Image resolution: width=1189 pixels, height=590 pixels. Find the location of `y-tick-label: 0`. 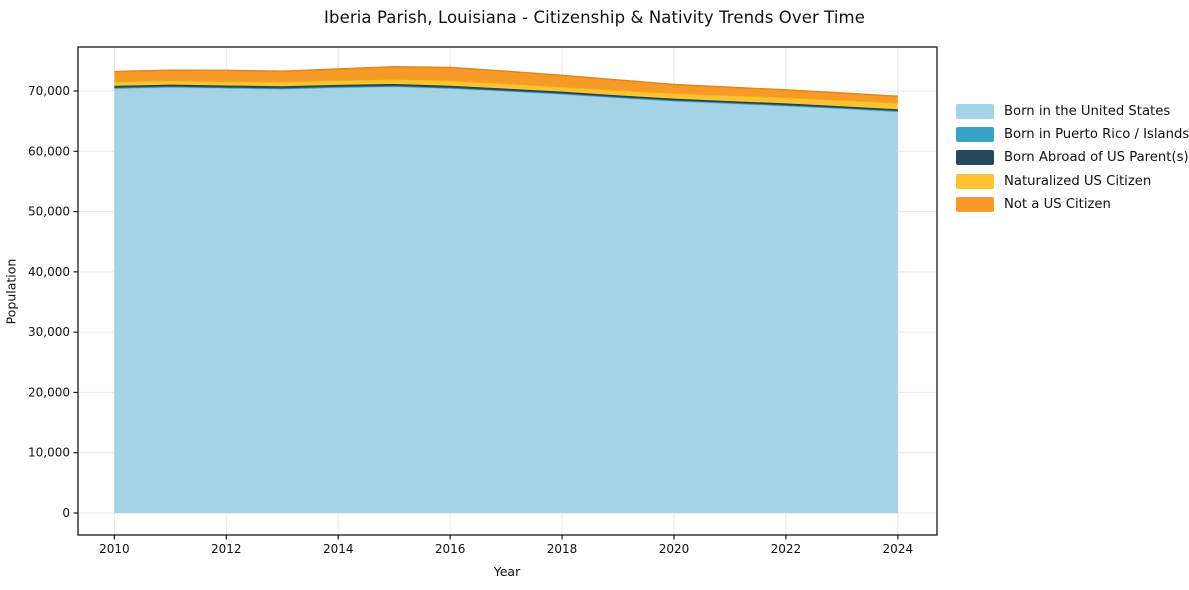

y-tick-label: 0 is located at coordinates (66, 513).